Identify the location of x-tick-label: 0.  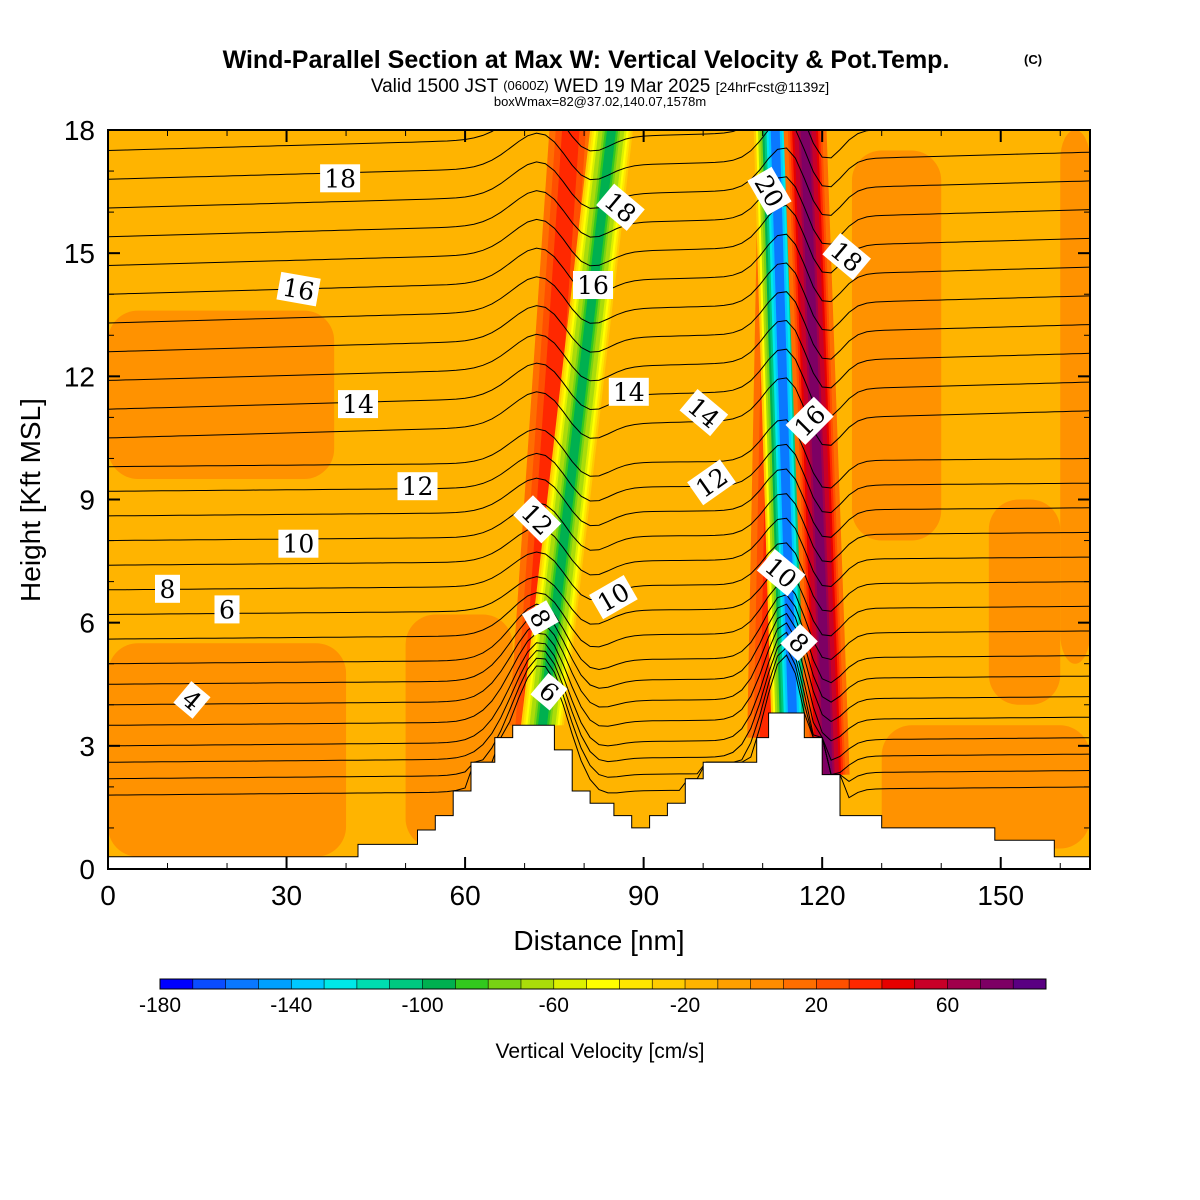
(108, 895).